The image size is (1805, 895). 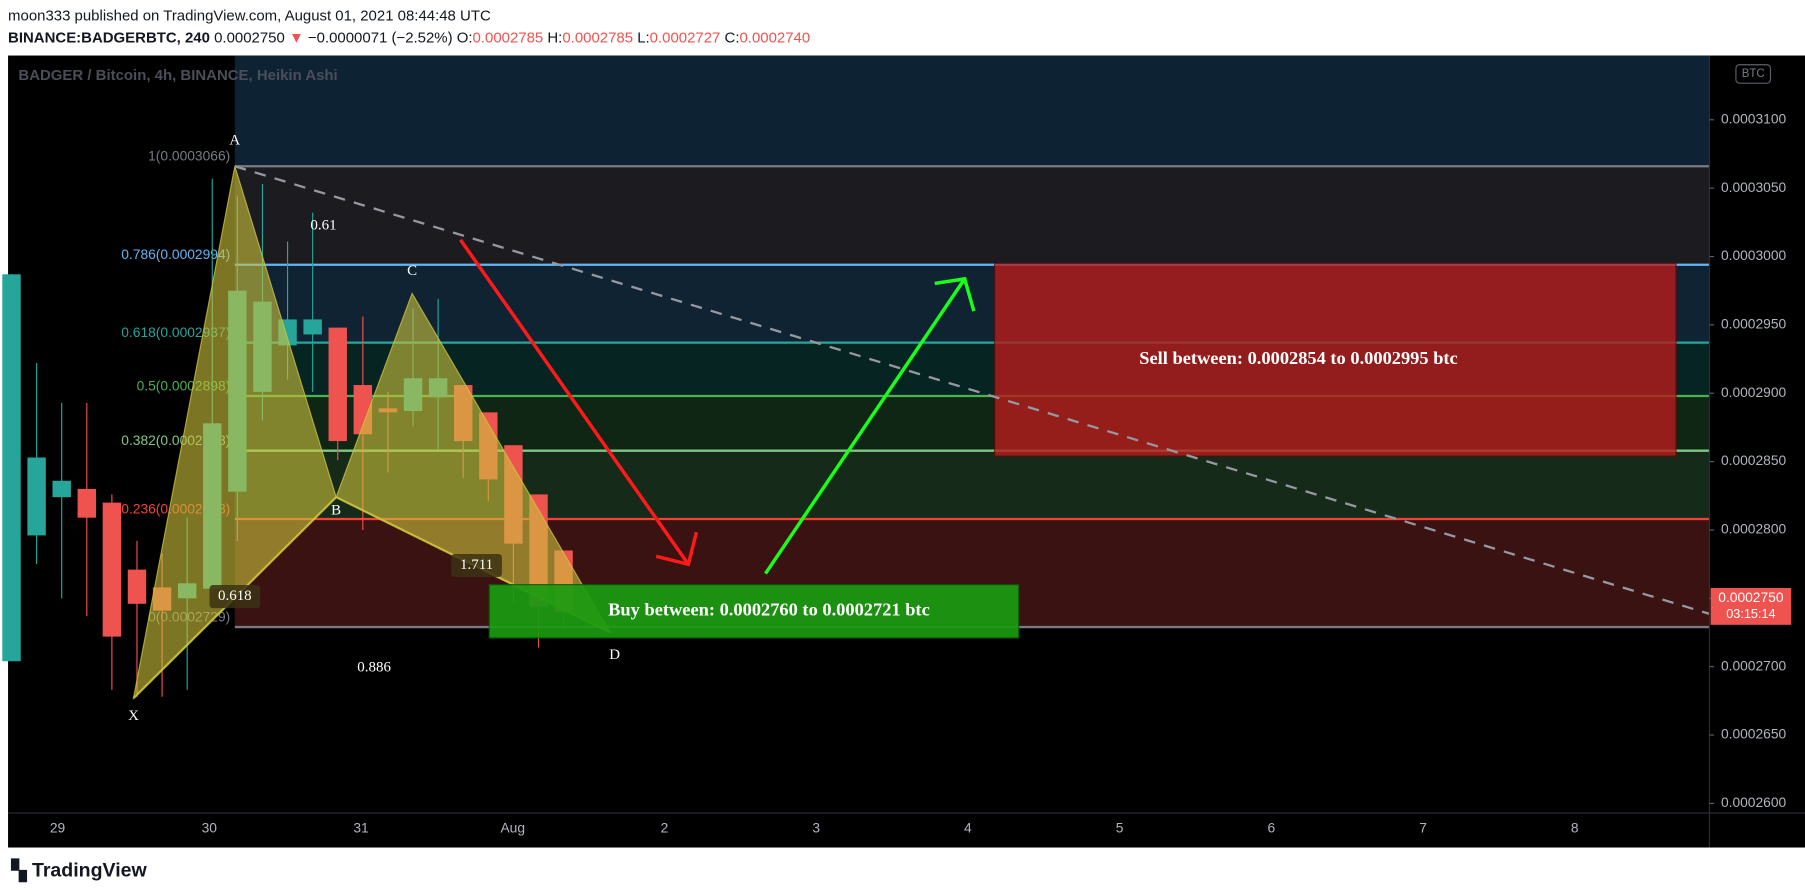 I want to click on last-price: 0.0002750, so click(x=1751, y=597).